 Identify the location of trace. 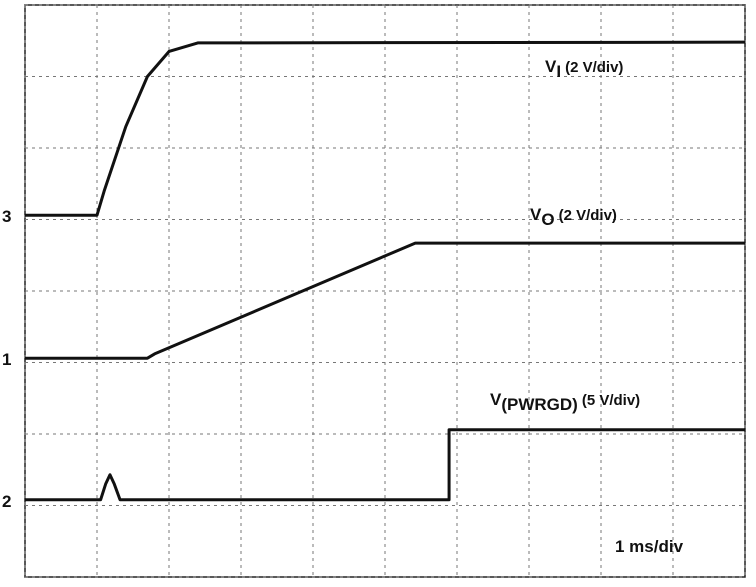
(385, 465).